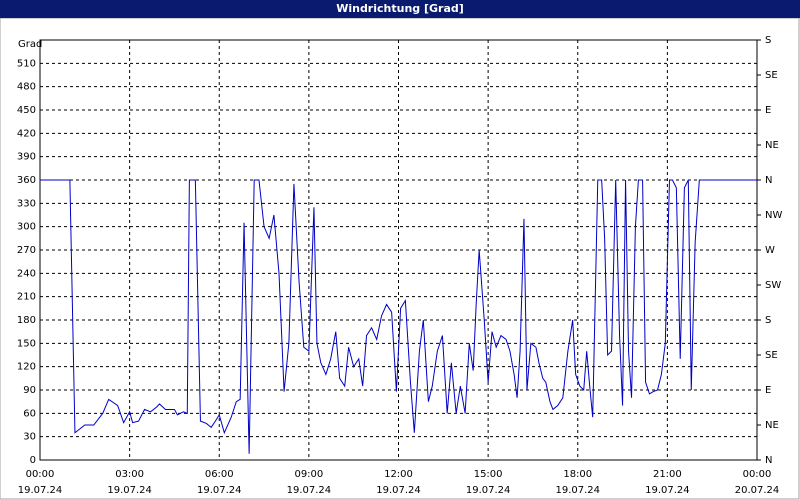  What do you see at coordinates (400, 9) in the screenshot?
I see `chart-title: Windrichtung [Grad]` at bounding box center [400, 9].